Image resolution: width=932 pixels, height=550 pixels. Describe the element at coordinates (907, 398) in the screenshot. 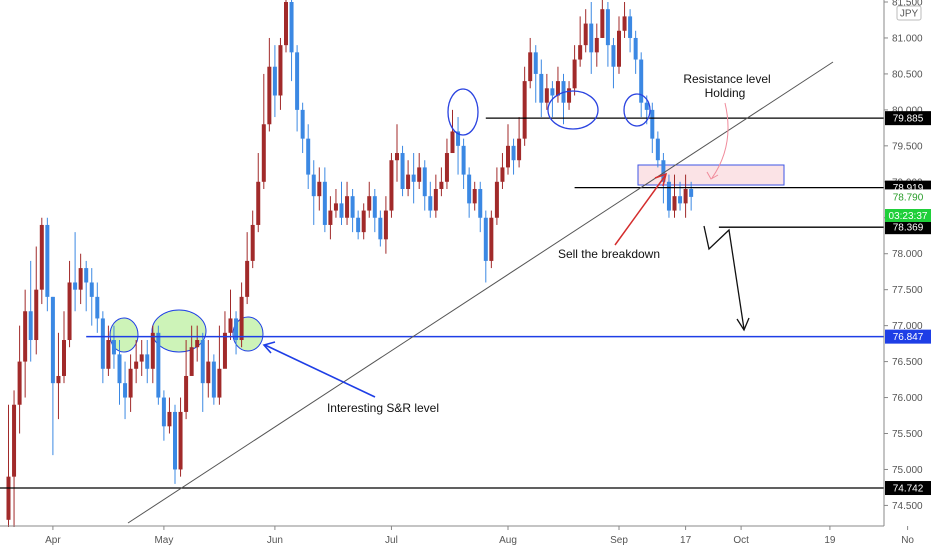

I see `y-tick-label: 76.000` at that location.